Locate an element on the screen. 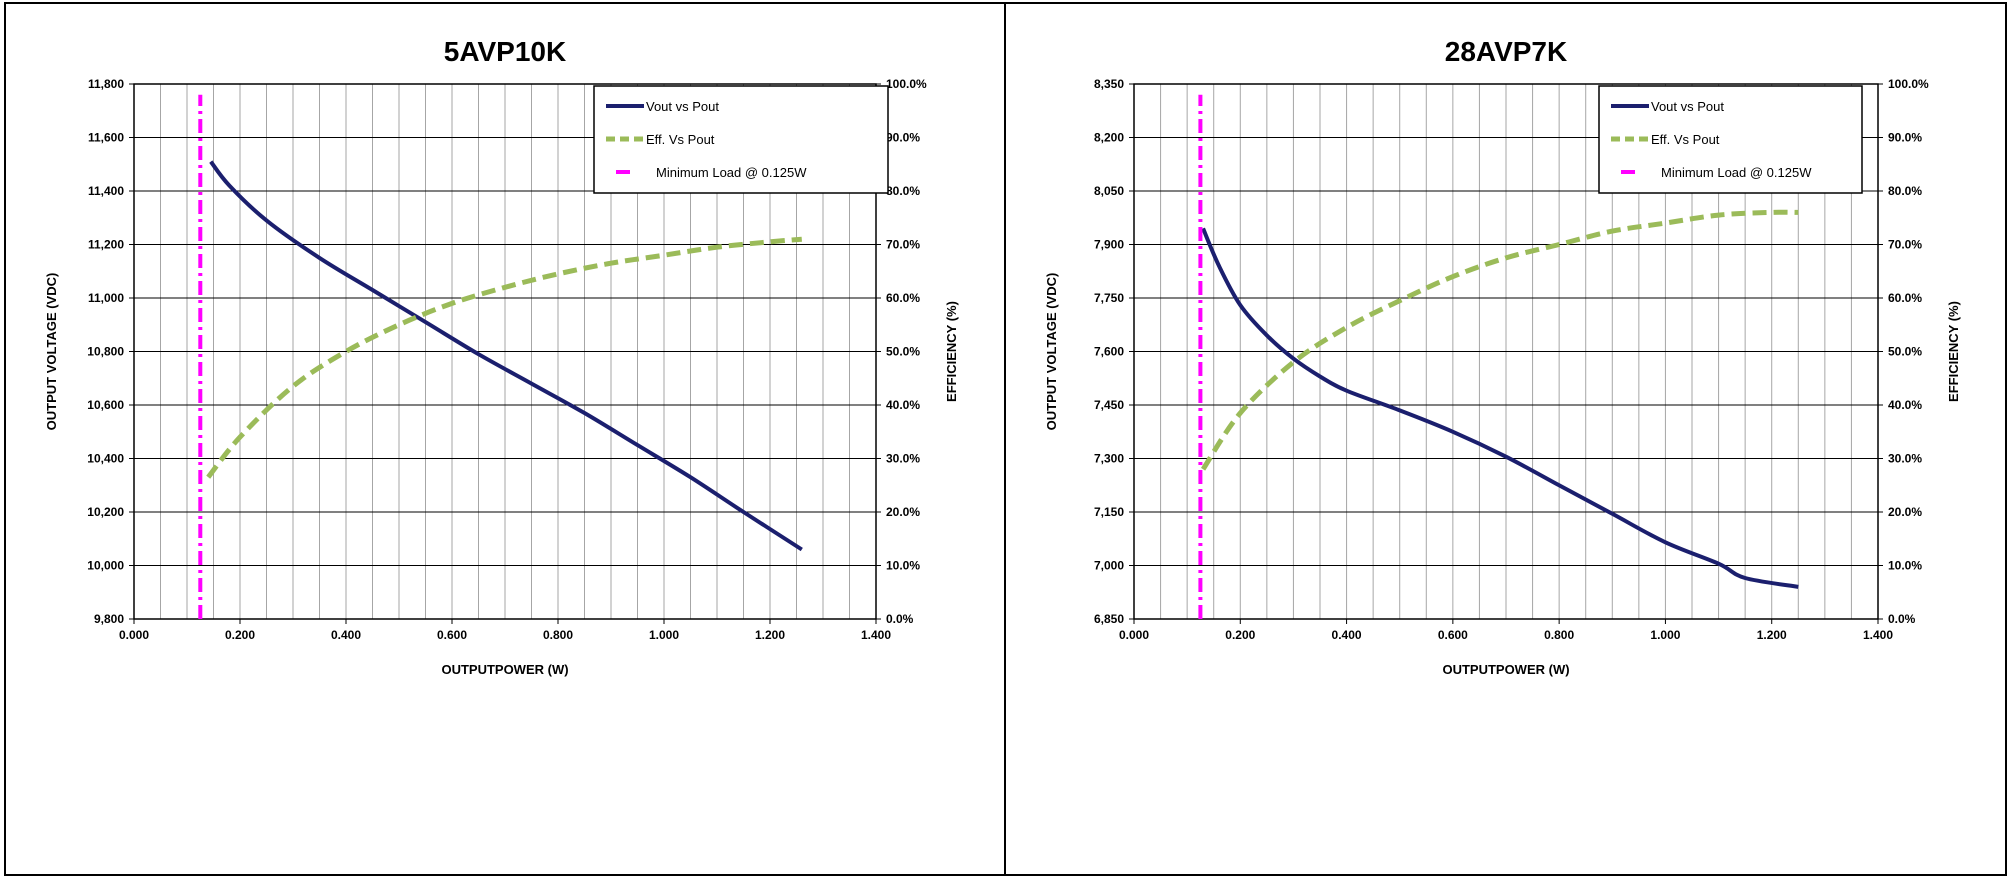 The image size is (2013, 878). y-tick-label: 10,800 is located at coordinates (105, 352).